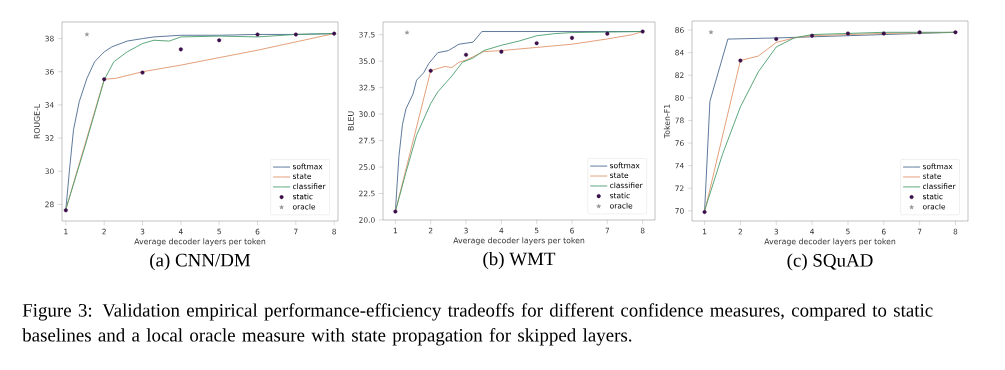 This screenshot has height=370, width=1005. I want to click on text: (b) WMT, so click(519, 260).